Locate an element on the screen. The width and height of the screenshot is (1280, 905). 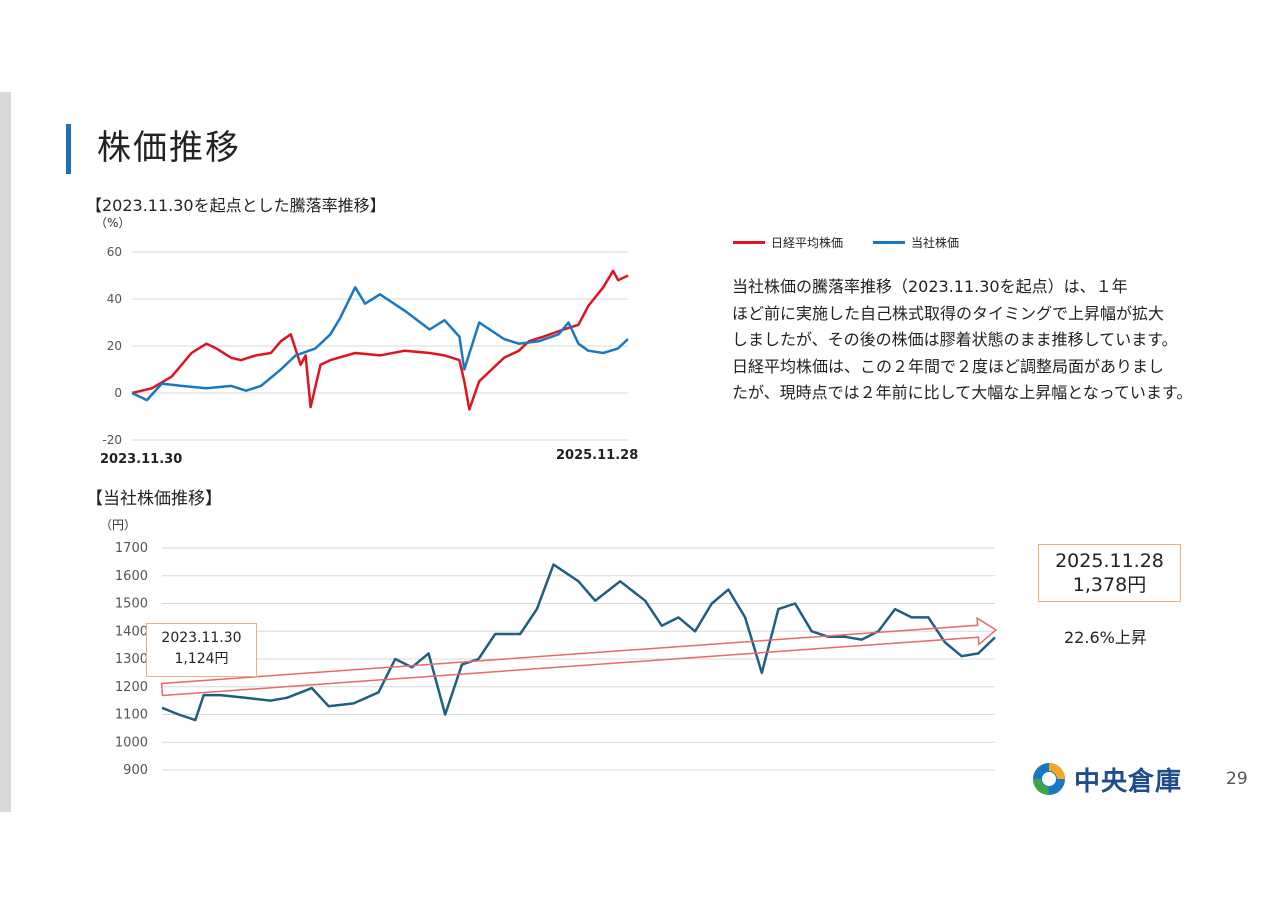
start-price-callout: 2023.11.30 1,124円 is located at coordinates (201, 650).